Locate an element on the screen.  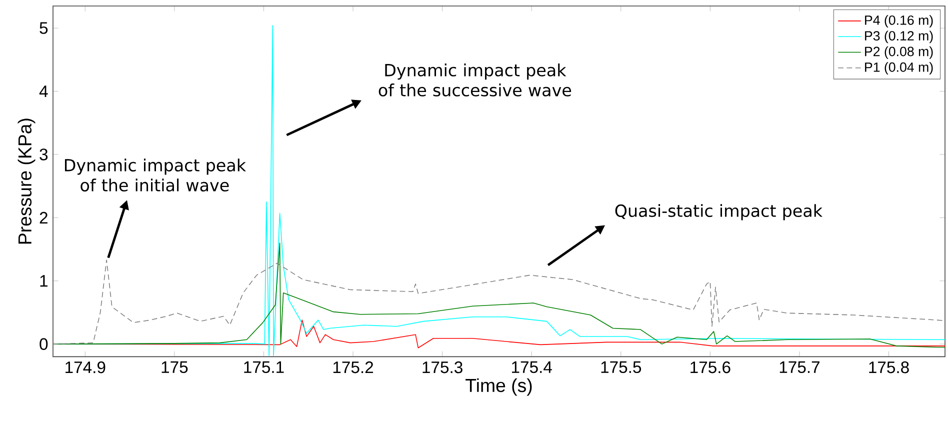
x-axis-title: Time (s) is located at coordinates (499, 387).